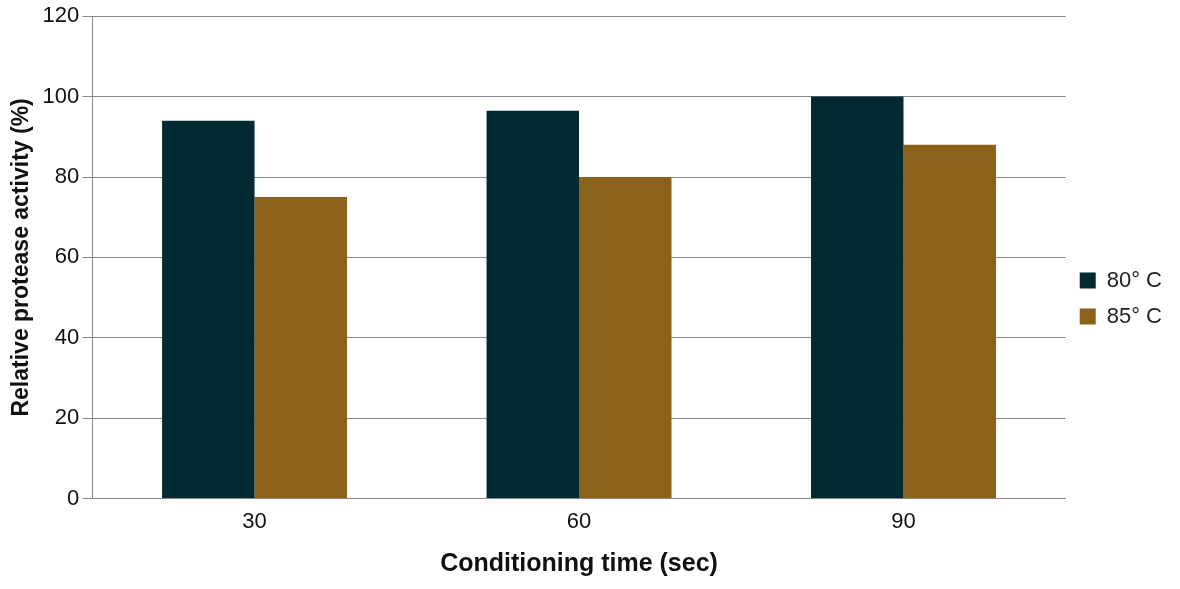 This screenshot has height=589, width=1180. I want to click on y-tick-label: 60, so click(67, 256).